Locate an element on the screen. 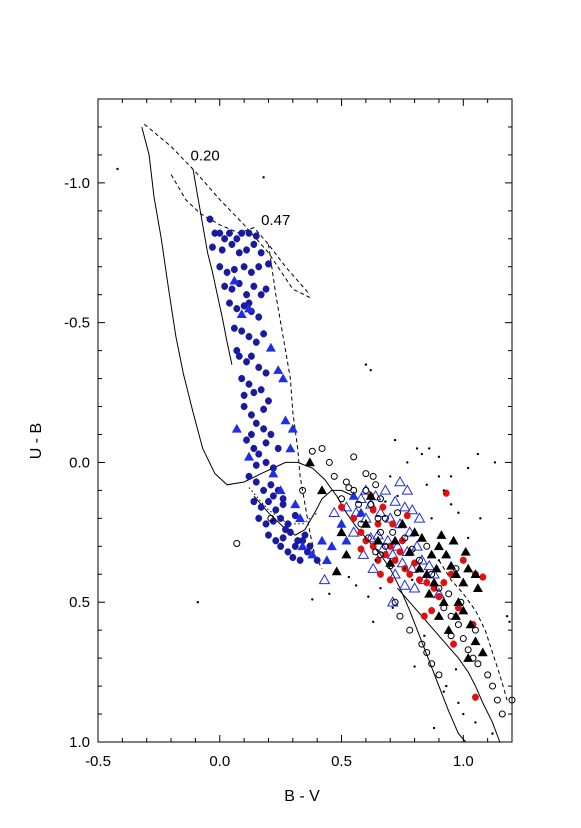 The width and height of the screenshot is (581, 828). x-tick-label: -0.5 is located at coordinates (98, 761).